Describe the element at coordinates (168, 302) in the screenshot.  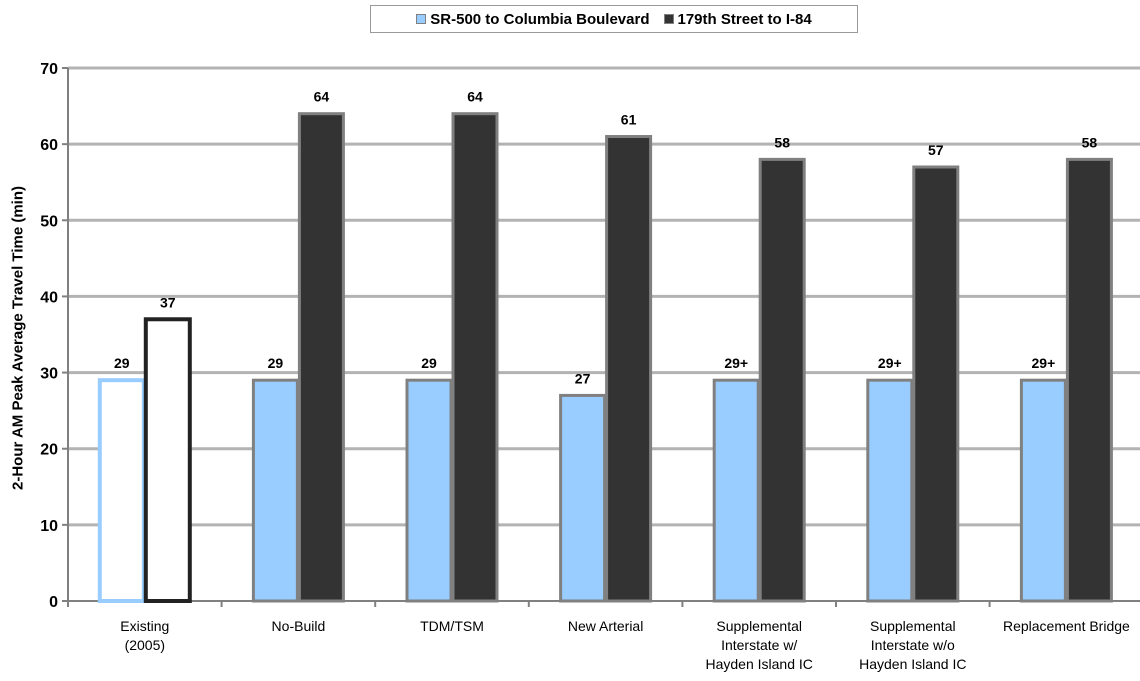
I see `data-label: 37` at that location.